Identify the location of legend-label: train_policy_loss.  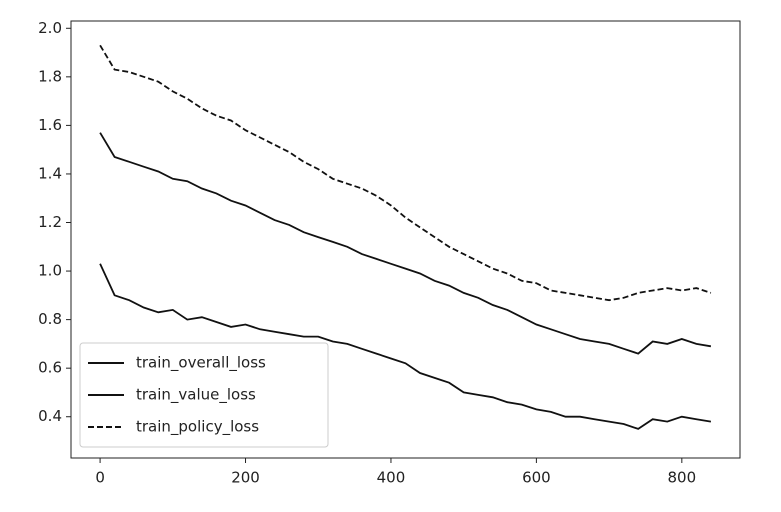
(197, 427).